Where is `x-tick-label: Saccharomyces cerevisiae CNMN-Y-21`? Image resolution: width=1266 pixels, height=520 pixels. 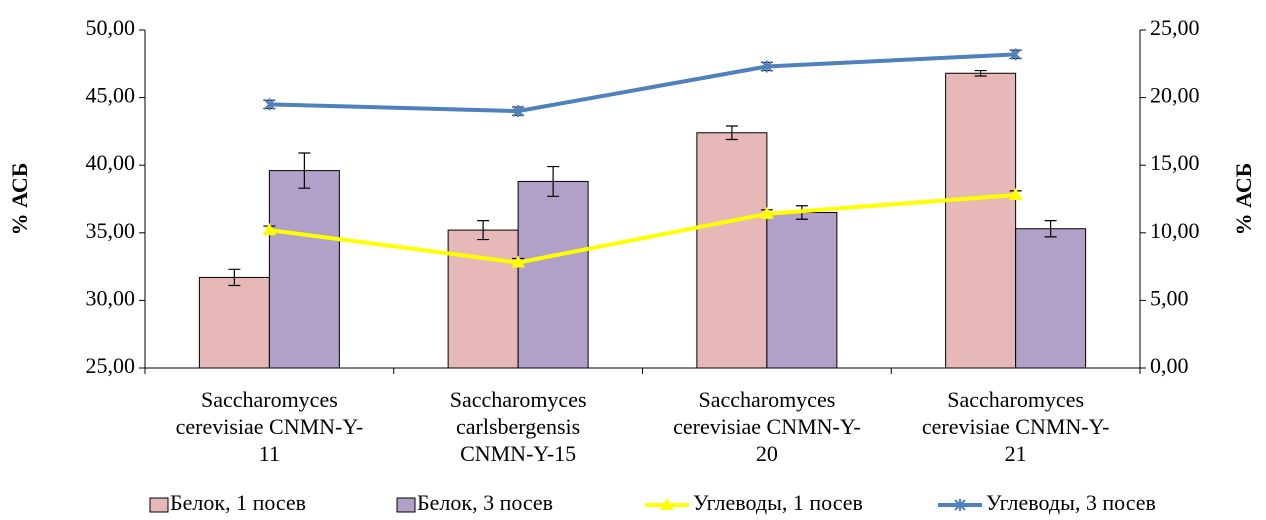 x-tick-label: Saccharomyces cerevisiae CNMN-Y-21 is located at coordinates (1015, 426).